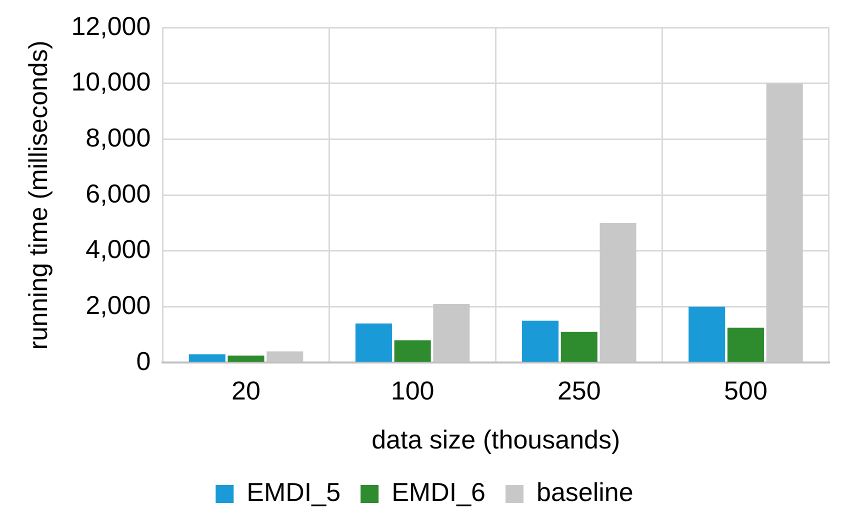 The width and height of the screenshot is (859, 532). Describe the element at coordinates (118, 305) in the screenshot. I see `y-tick-label: 2,000` at that location.